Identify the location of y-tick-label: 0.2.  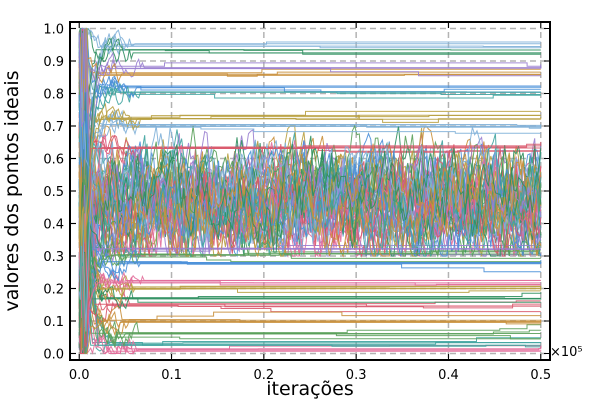
(53, 290).